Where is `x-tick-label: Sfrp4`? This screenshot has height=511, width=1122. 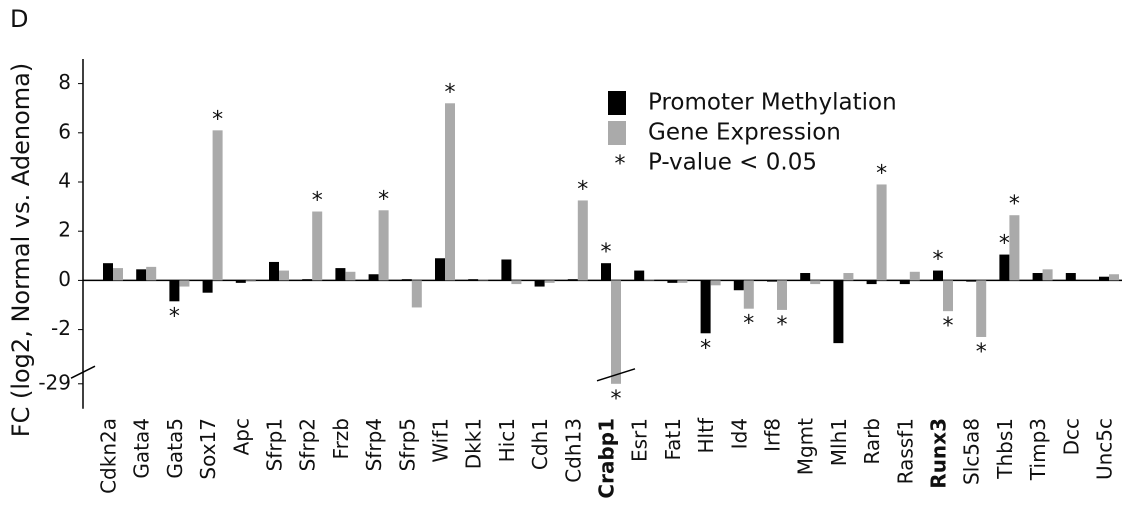
x-tick-label: Sfrp4 is located at coordinates (374, 444).